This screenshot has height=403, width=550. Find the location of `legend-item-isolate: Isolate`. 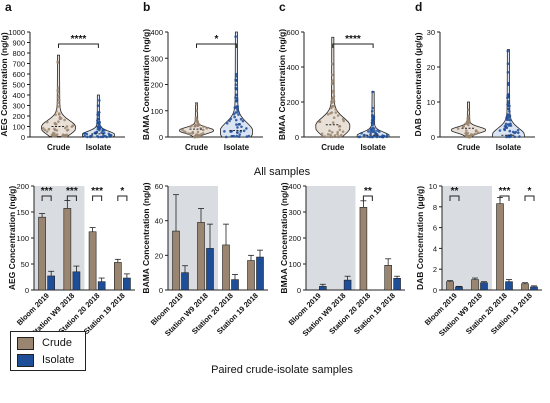

legend-item-isolate: Isolate is located at coordinates (45, 360).